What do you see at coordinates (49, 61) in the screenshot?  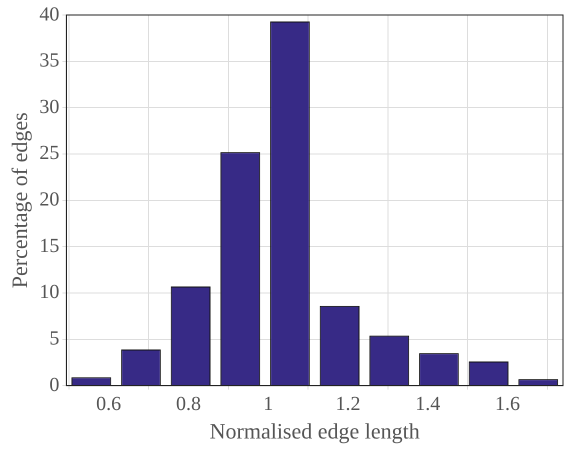 I see `y-tick-label: 35` at bounding box center [49, 61].